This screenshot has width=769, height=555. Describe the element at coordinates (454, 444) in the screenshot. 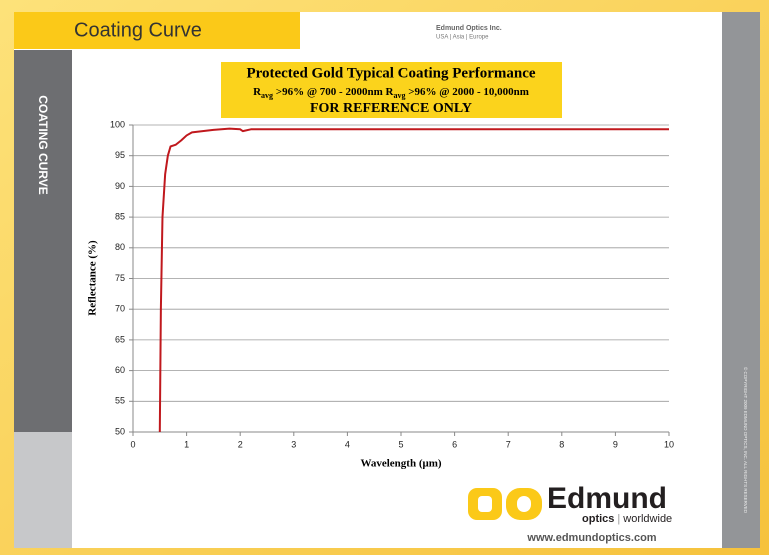

I see `x-tick-label: 6` at that location.